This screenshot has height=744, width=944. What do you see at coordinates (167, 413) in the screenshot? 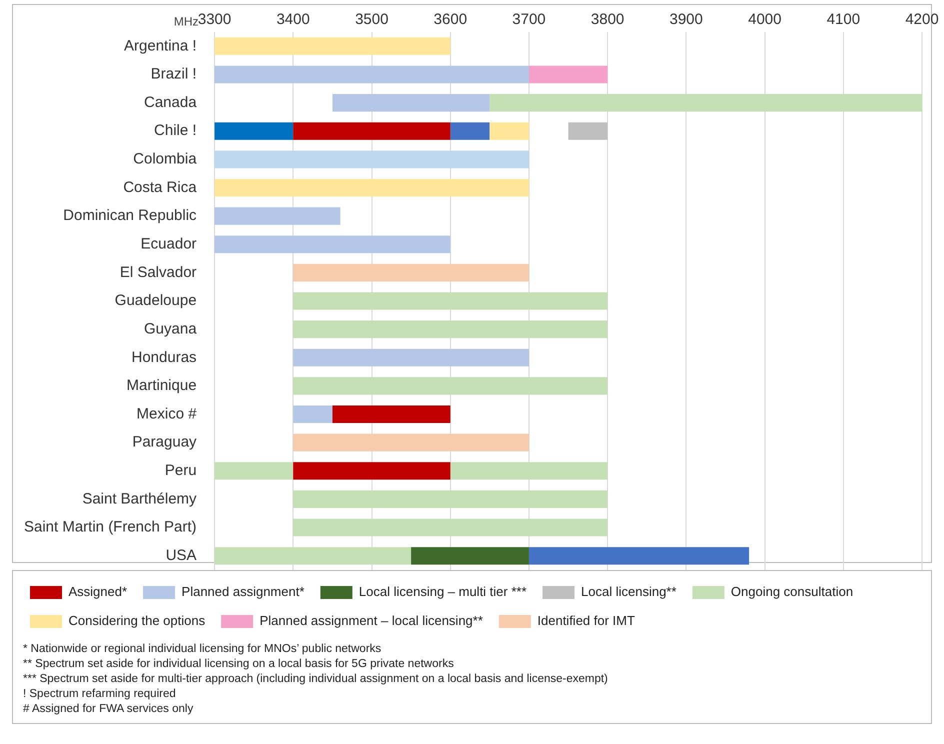
I see `y-tick-label: Mexico #` at bounding box center [167, 413].